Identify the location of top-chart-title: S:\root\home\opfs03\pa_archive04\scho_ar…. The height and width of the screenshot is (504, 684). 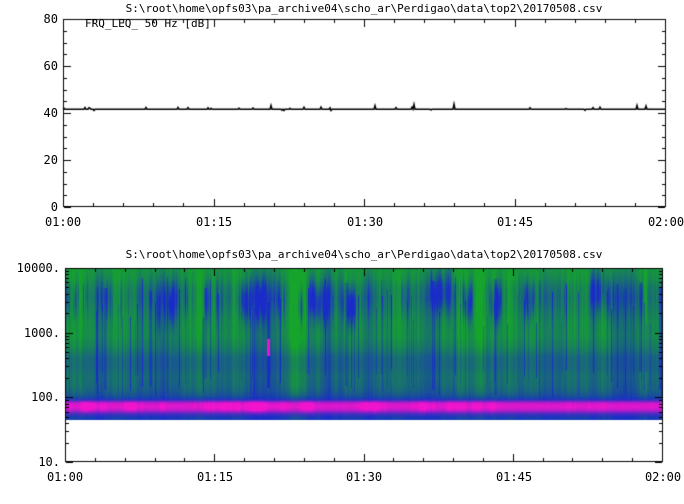
(364, 8).